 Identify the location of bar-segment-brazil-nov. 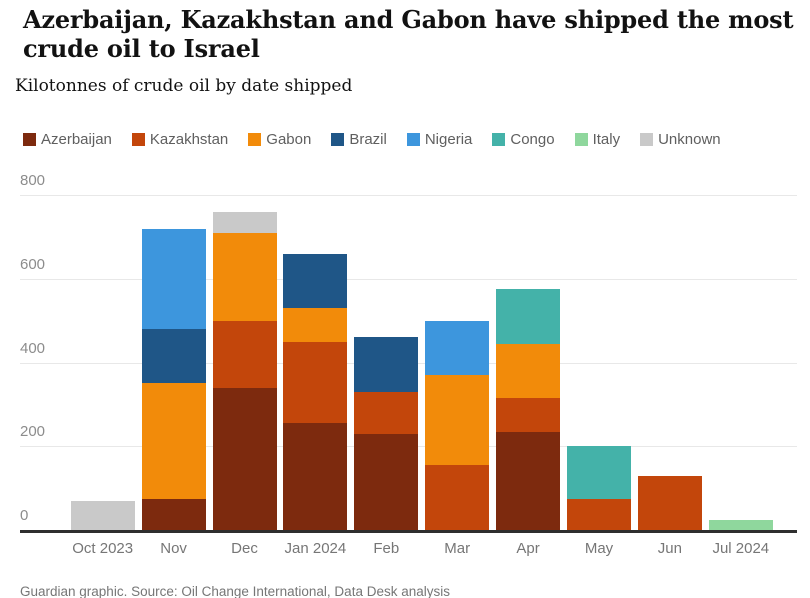
(173, 356).